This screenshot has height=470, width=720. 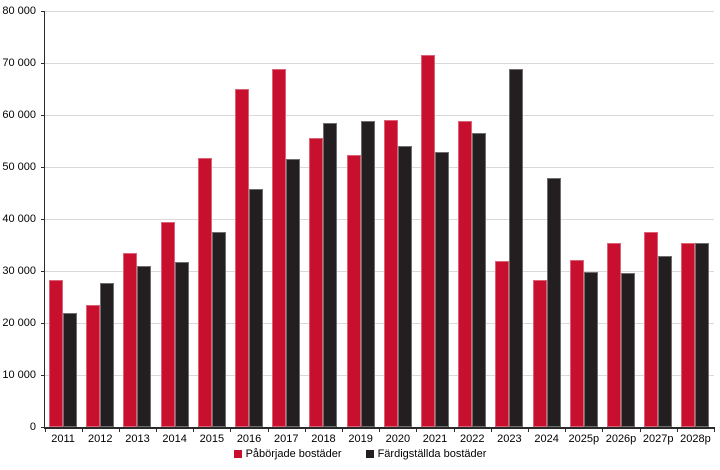 What do you see at coordinates (19, 166) in the screenshot?
I see `y-axis-label: 50 000` at bounding box center [19, 166].